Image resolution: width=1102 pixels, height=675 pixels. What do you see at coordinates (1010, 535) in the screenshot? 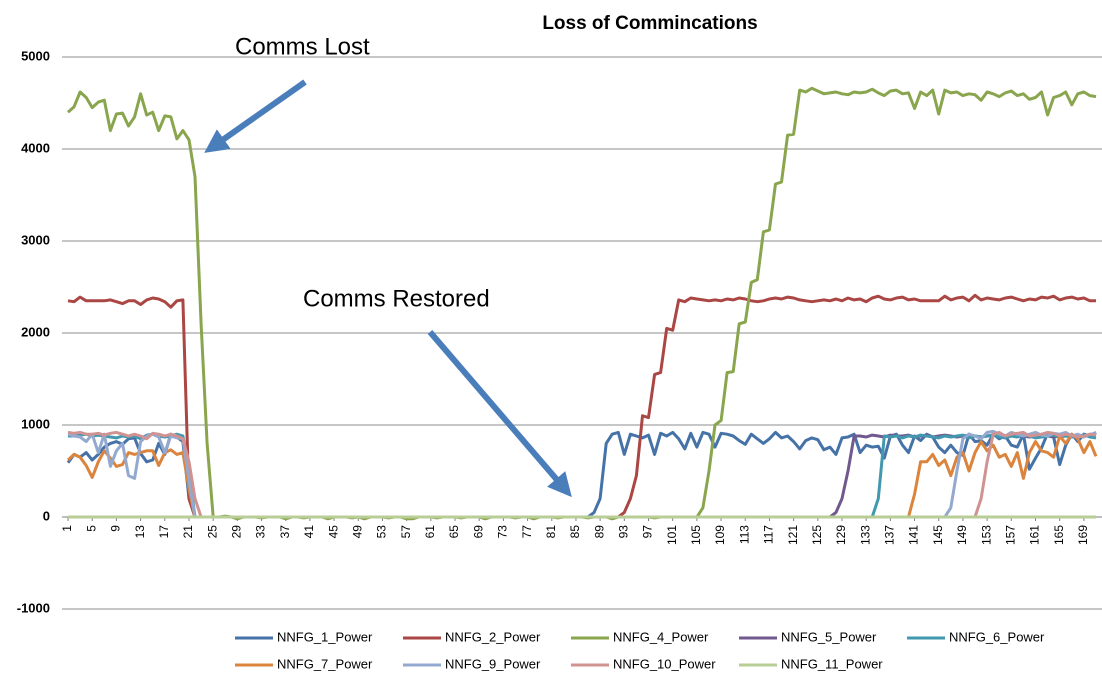
I see `x-tick-label: 157` at bounding box center [1010, 535].